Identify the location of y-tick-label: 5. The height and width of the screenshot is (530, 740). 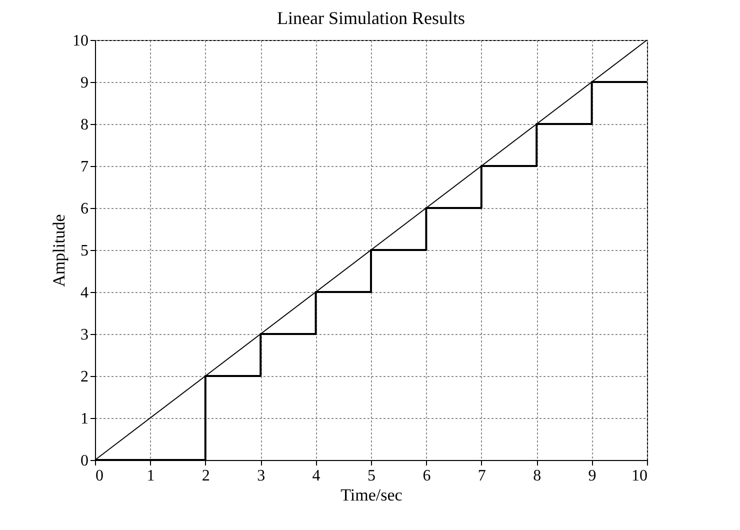
(84, 251).